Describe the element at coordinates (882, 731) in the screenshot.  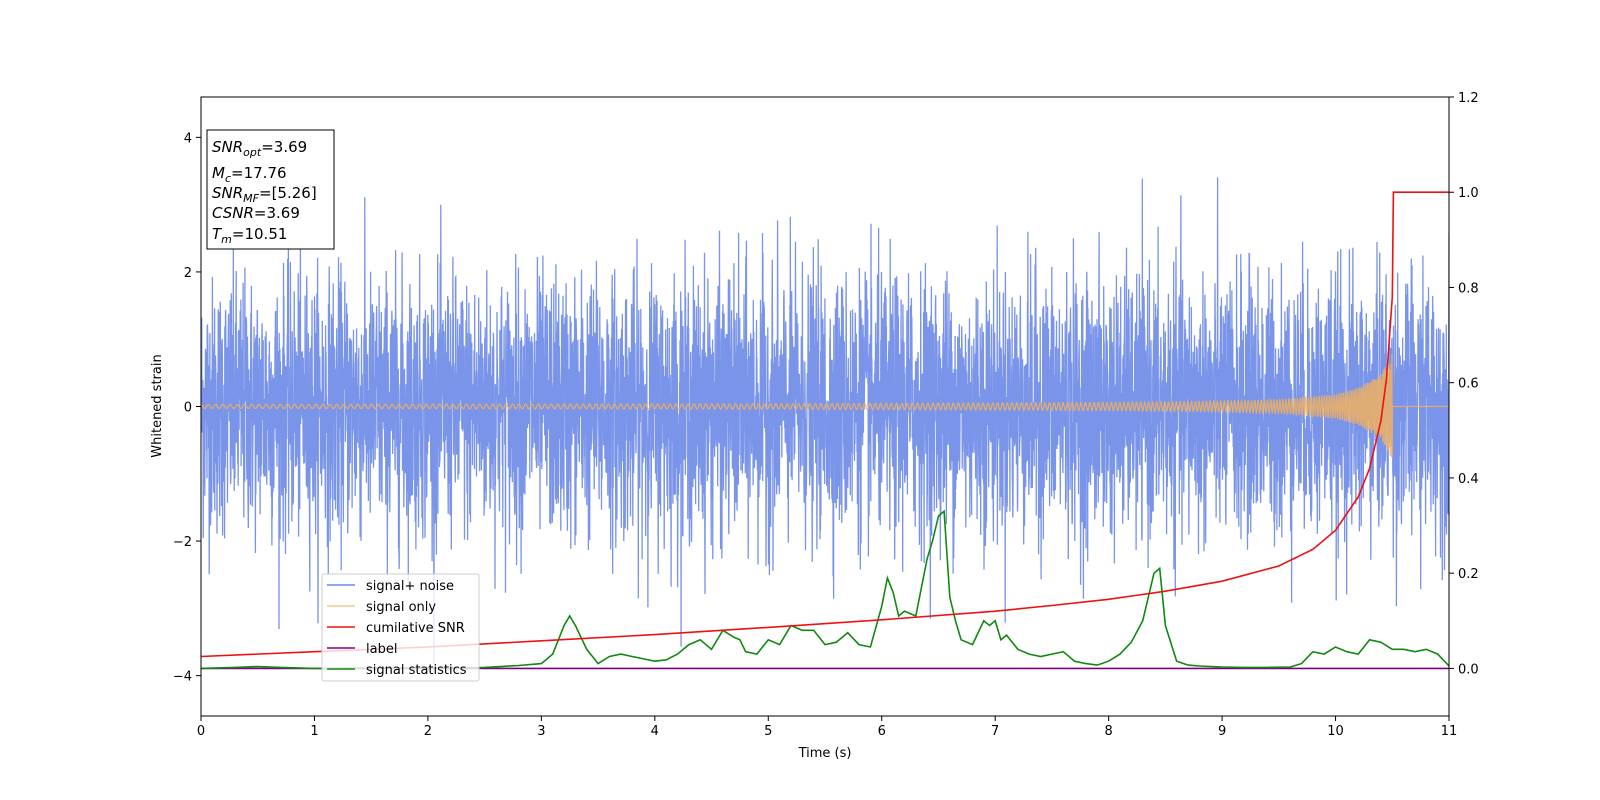
I see `x-tick-label: 6` at that location.